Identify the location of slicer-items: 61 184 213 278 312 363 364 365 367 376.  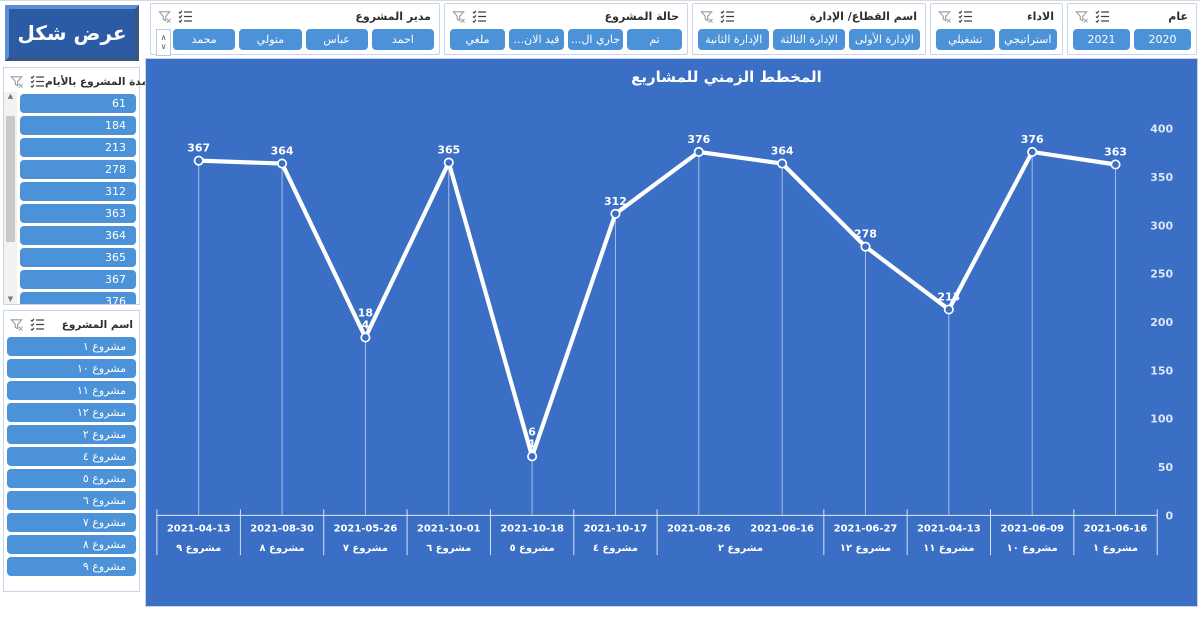
(78, 198).